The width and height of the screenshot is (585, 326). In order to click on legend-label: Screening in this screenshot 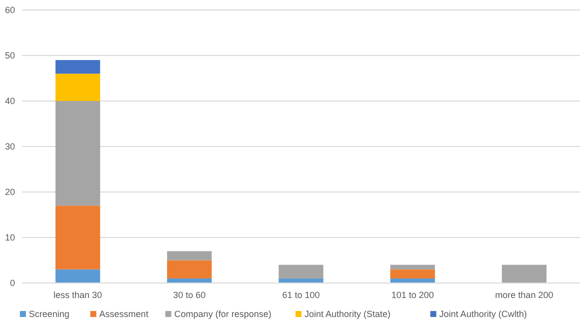, I will do `click(49, 313)`.